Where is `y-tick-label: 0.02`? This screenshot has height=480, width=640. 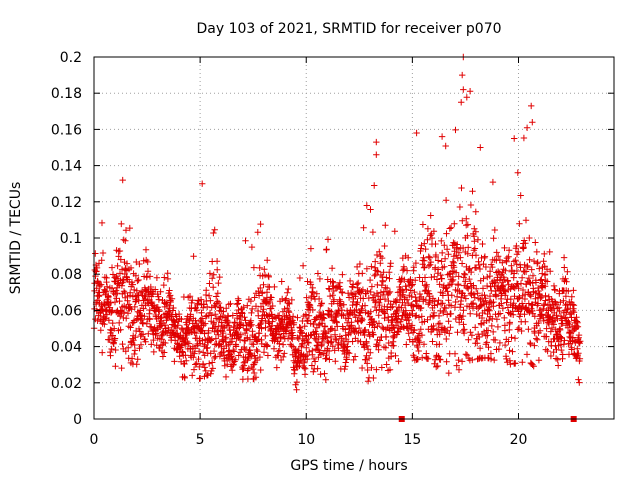
y-tick-label: 0.02 is located at coordinates (66, 384).